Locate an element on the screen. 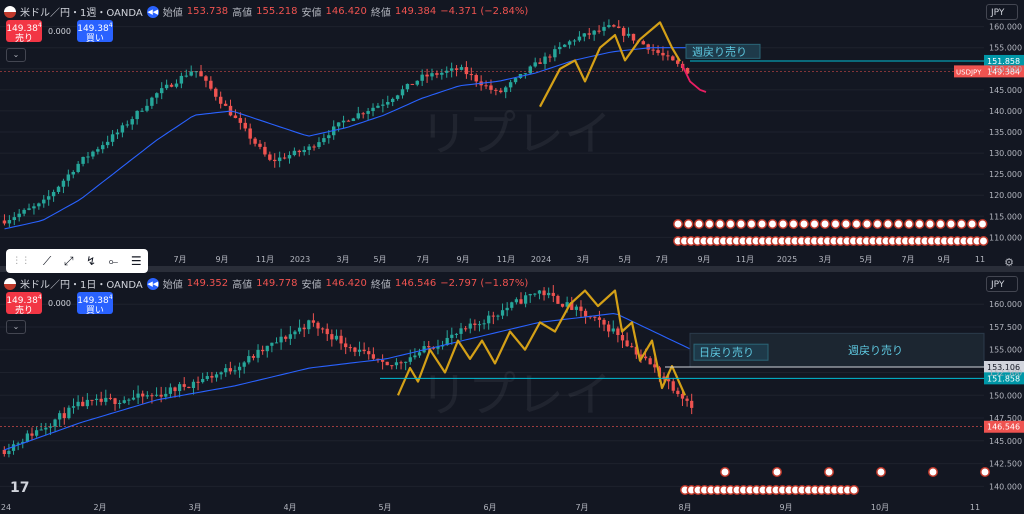 The width and height of the screenshot is (1024, 514). us-flag-icon is located at coordinates (10, 11).